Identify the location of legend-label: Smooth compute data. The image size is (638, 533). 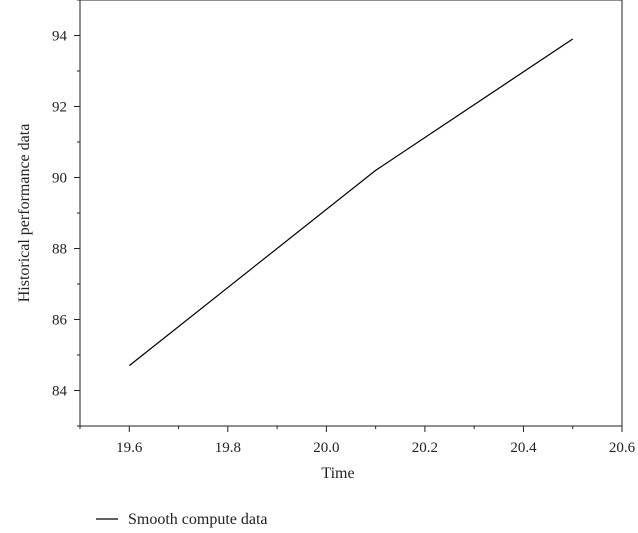
(198, 519).